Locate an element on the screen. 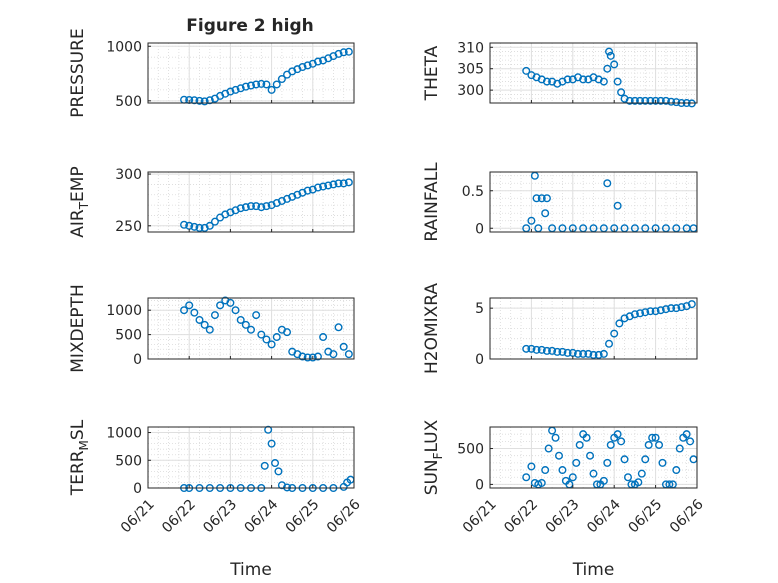 The height and width of the screenshot is (583, 778). y-axis-label: THETA is located at coordinates (432, 73).